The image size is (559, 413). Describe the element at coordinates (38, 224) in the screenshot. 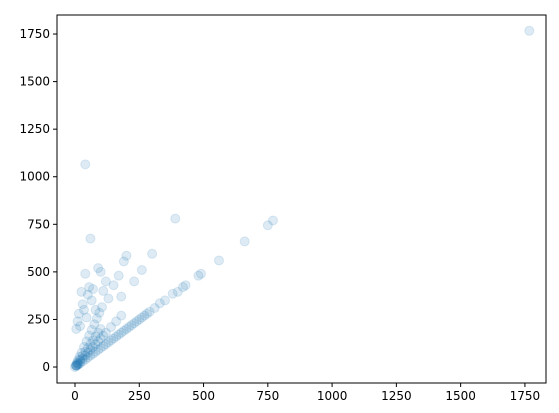

I see `y-tick-label: 750` at that location.